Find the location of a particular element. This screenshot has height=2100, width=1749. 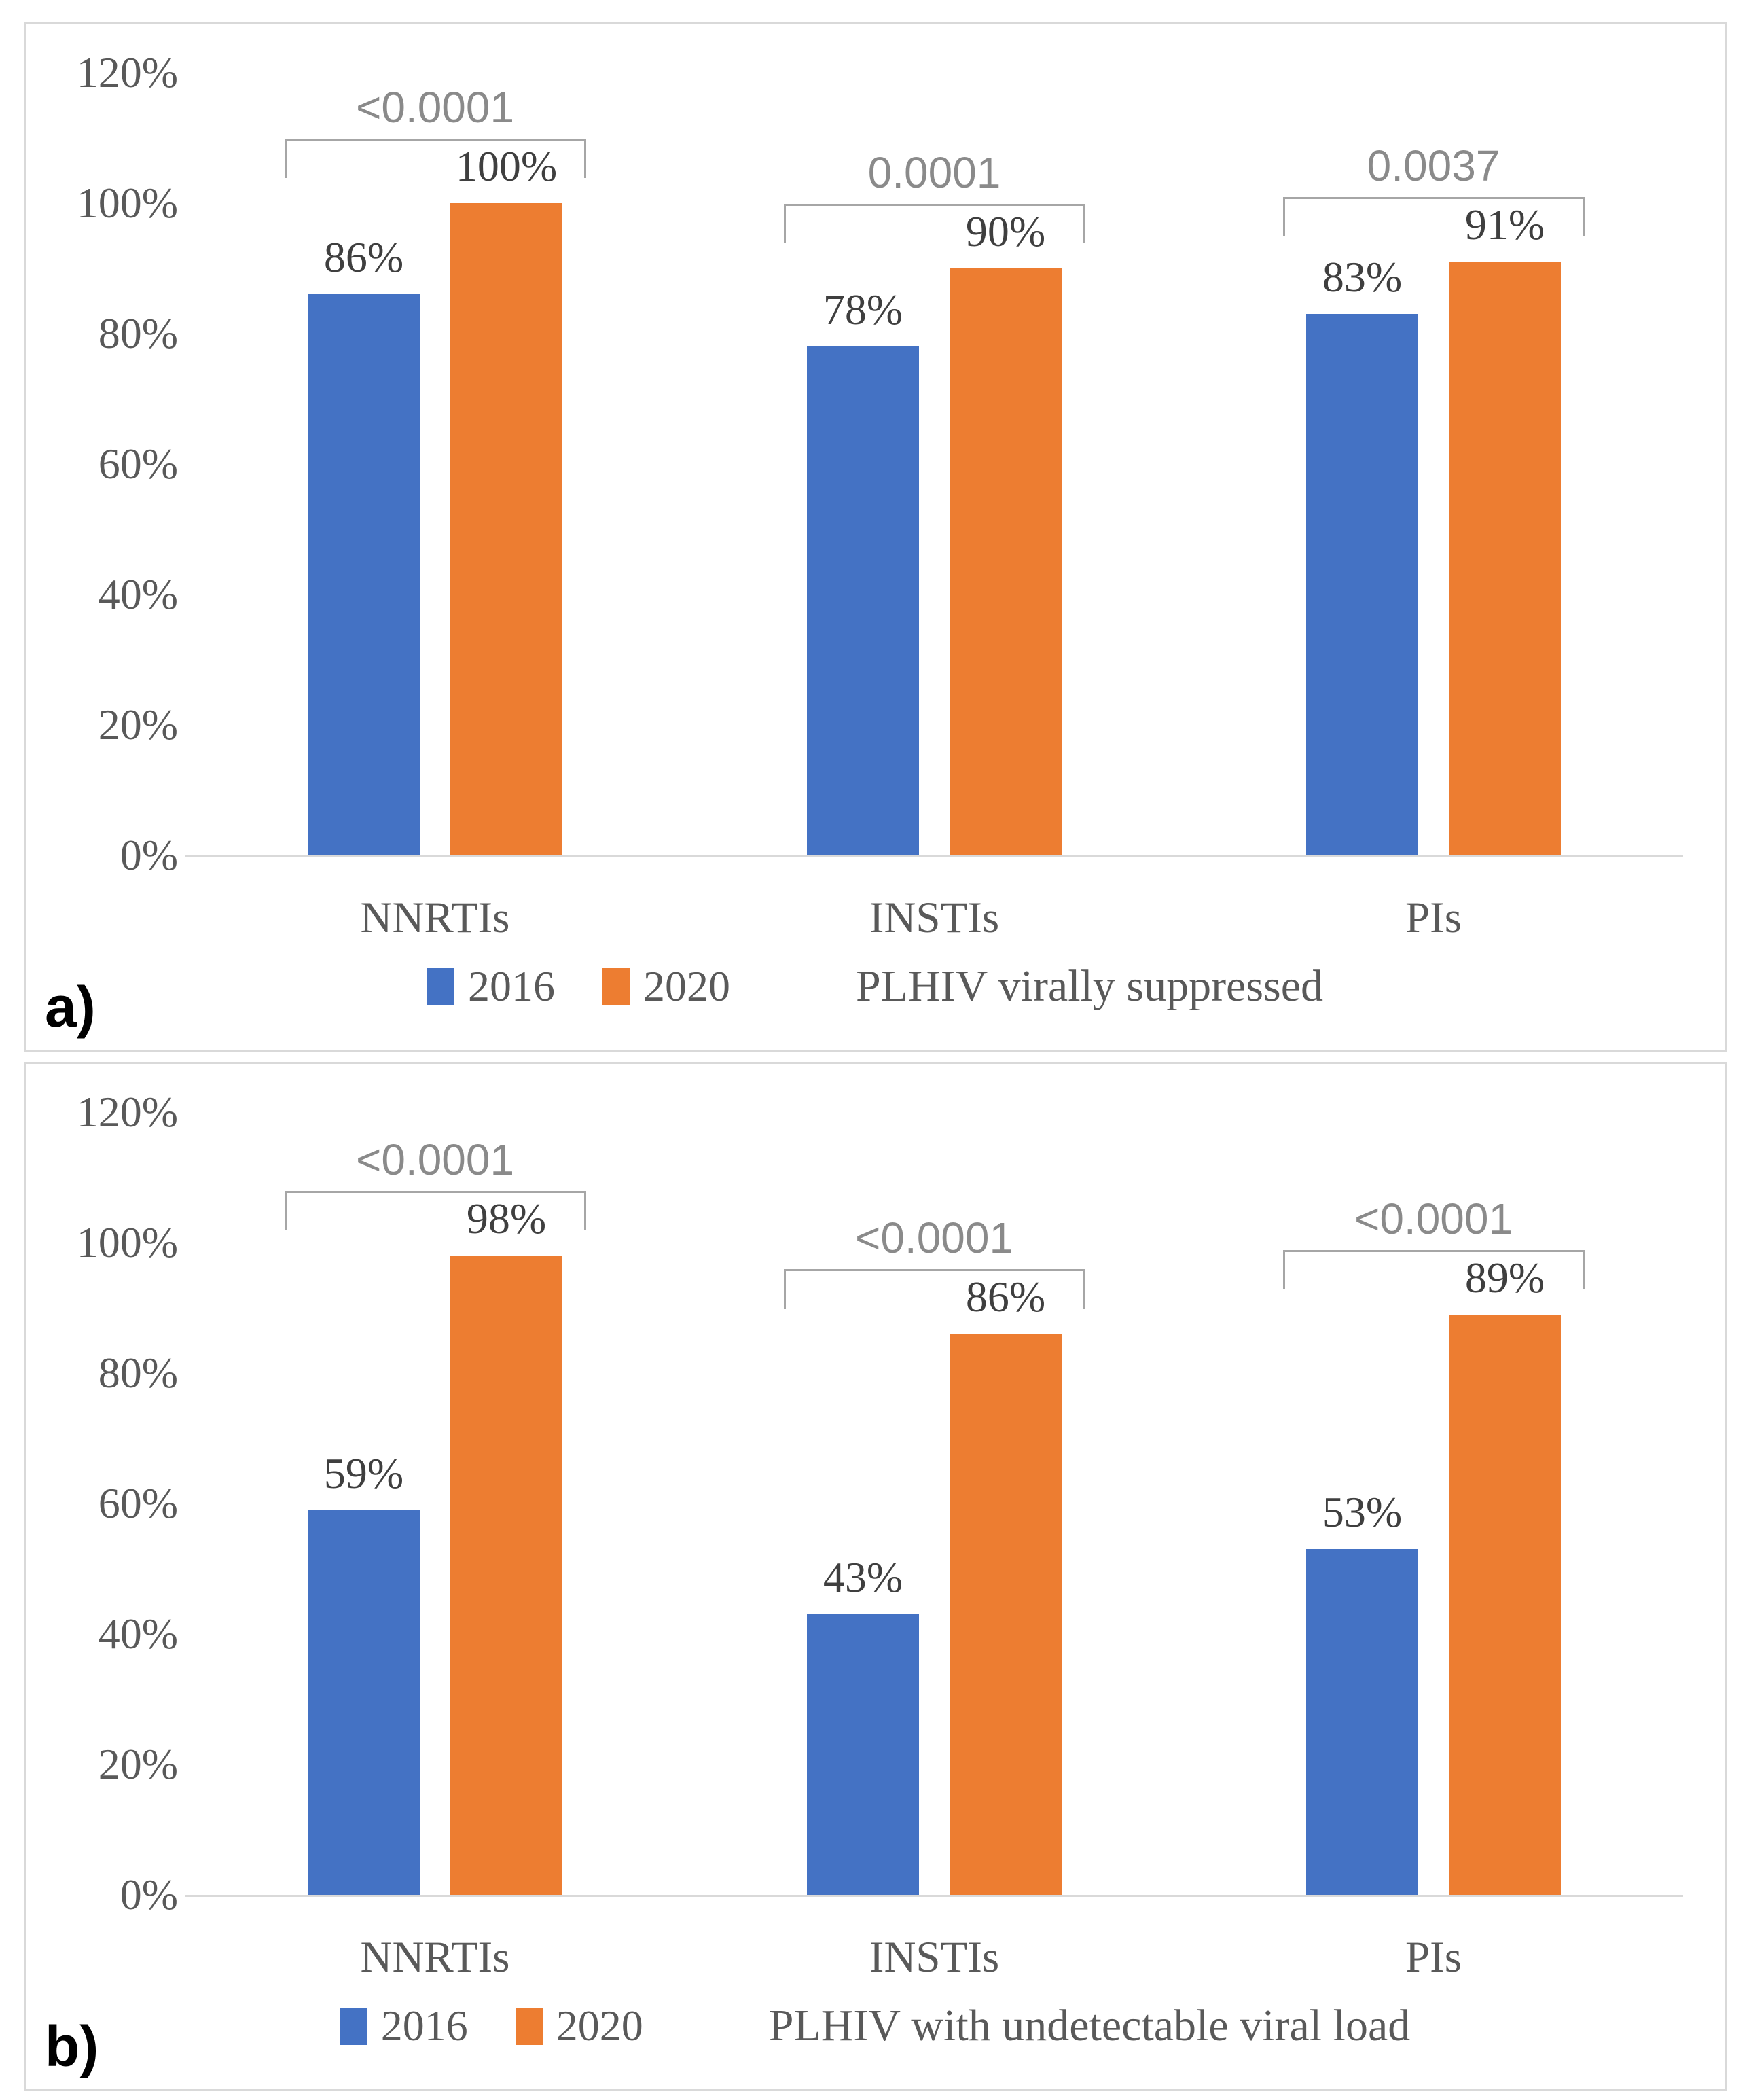

bar-value-label: 43% is located at coordinates (863, 1577).